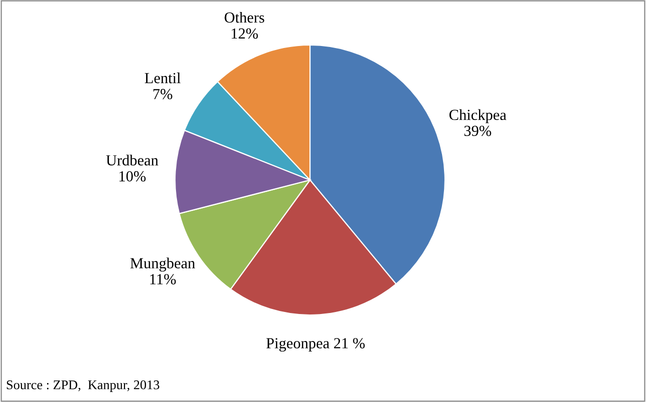  Describe the element at coordinates (477, 116) in the screenshot. I see `slice-label: Chickpea` at that location.